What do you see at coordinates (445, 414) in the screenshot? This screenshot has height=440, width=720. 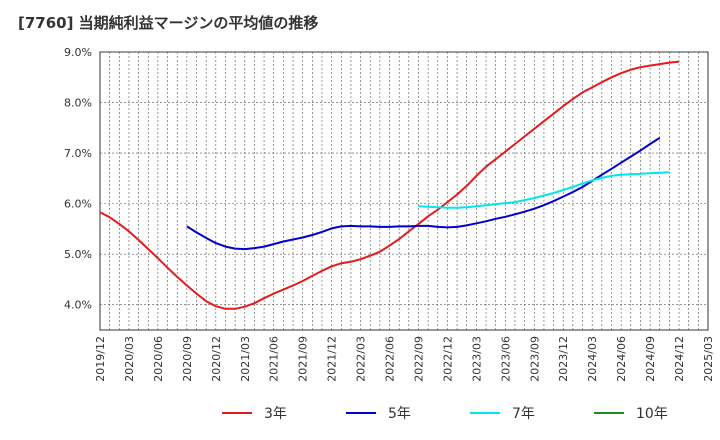 I see `legend: 3年 5年 7年 10年` at bounding box center [445, 414].